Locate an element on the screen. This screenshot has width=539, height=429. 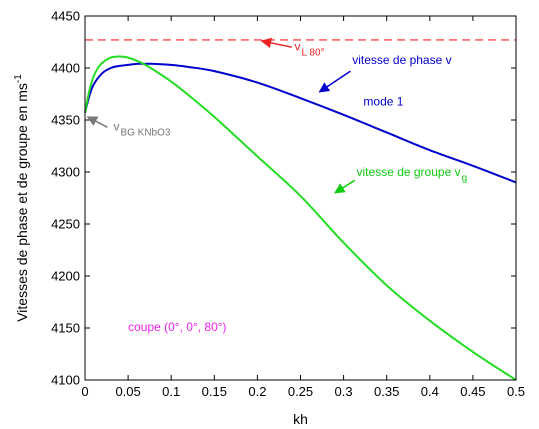
annotation-vphase: vitesse de phase v is located at coordinates (401, 60).